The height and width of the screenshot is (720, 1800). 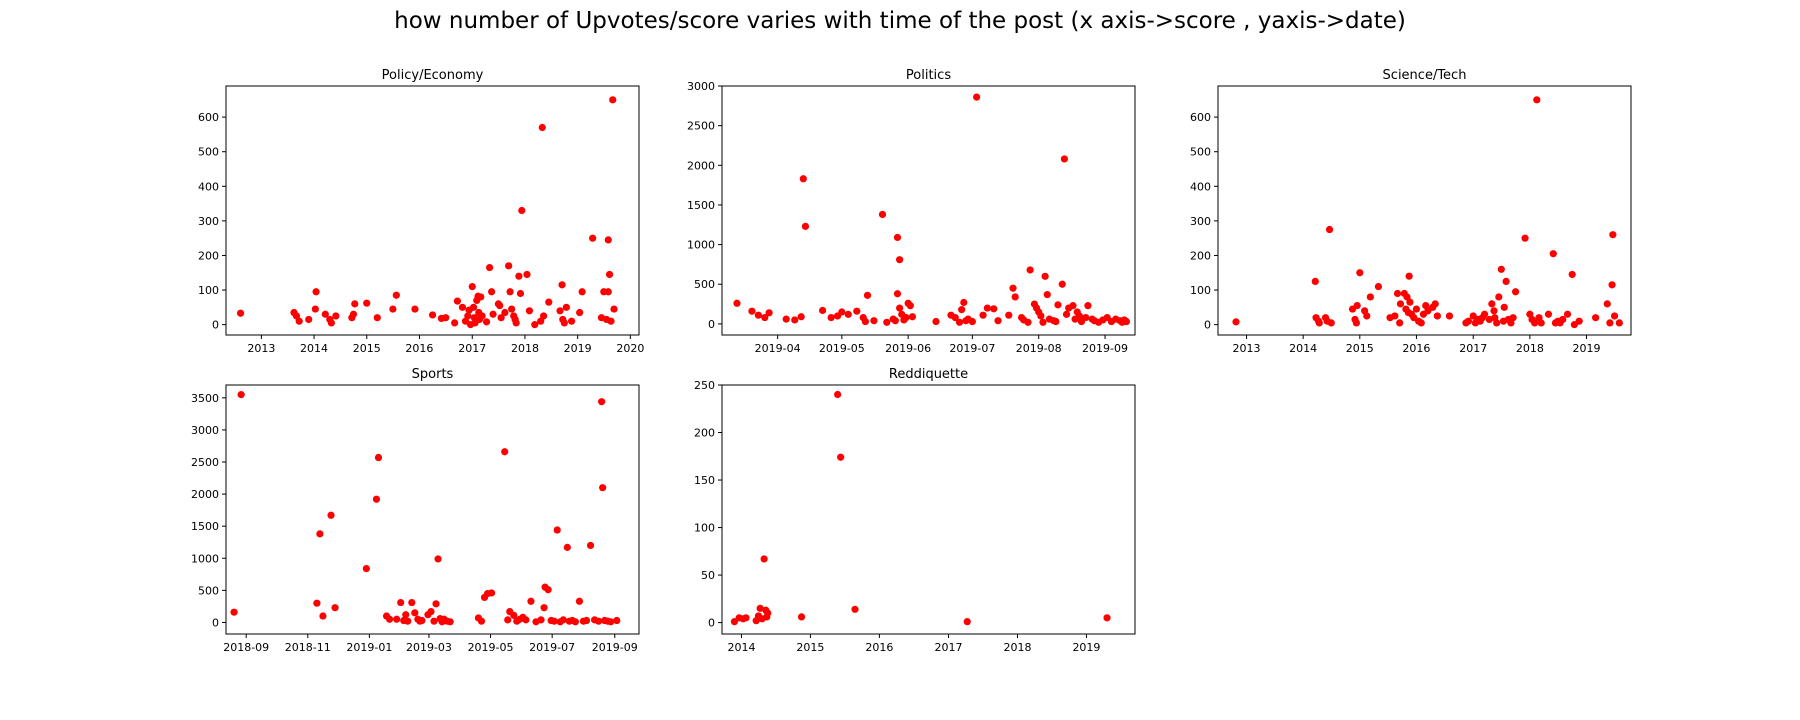 I want to click on x-tick-label: 2013, so click(x=261, y=348).